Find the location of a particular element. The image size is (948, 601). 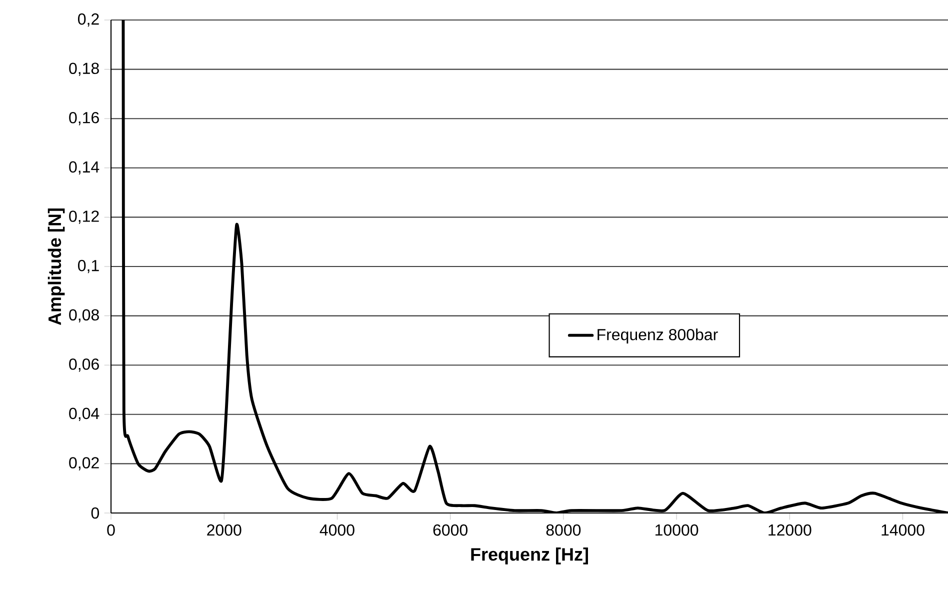

y-tick-label: 0,2 is located at coordinates (88, 20).